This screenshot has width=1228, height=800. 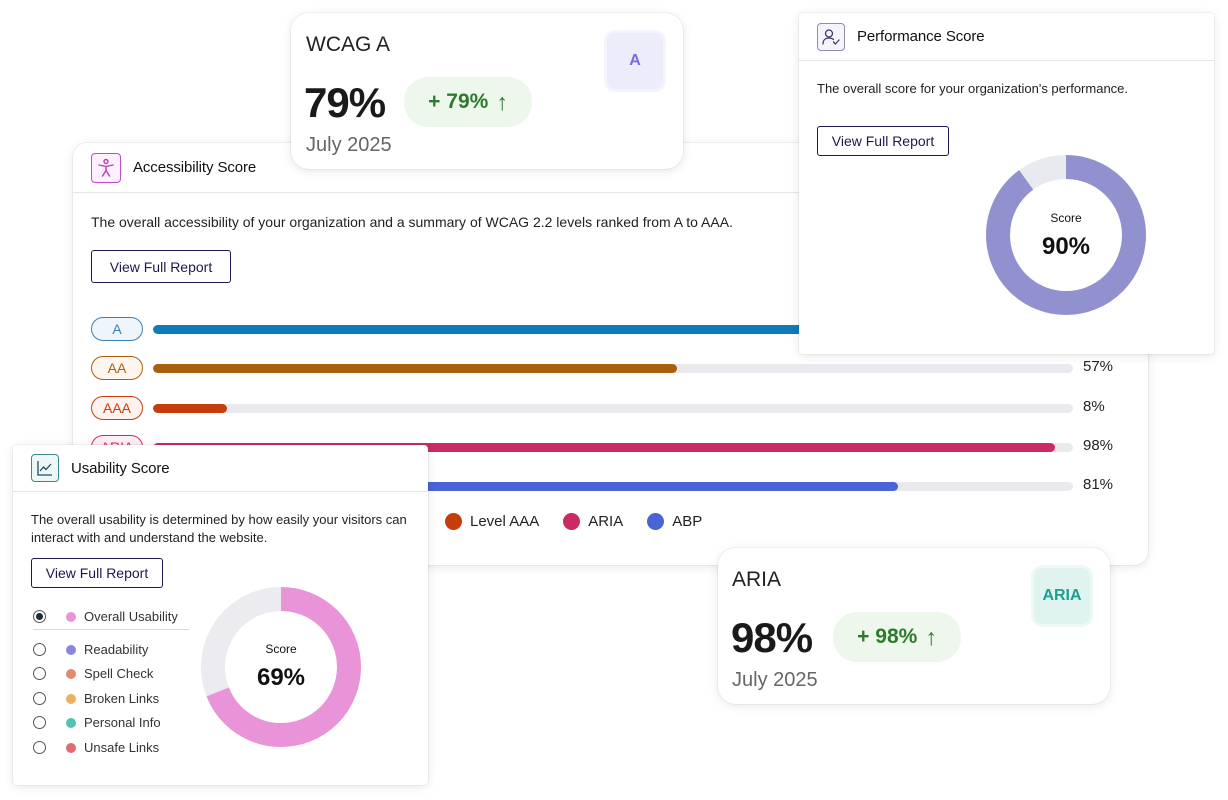 What do you see at coordinates (1066, 246) in the screenshot?
I see `performance-score-value: 90%` at bounding box center [1066, 246].